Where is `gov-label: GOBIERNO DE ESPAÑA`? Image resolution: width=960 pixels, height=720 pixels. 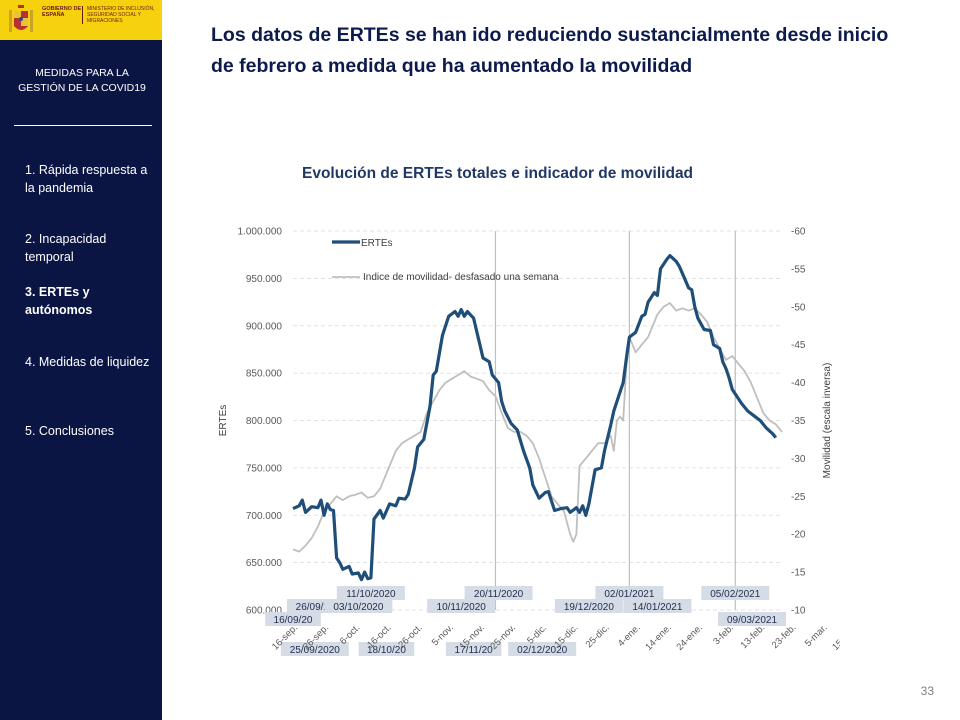
gov-label: GOBIERNO DE ESPAÑA is located at coordinates (62, 12).